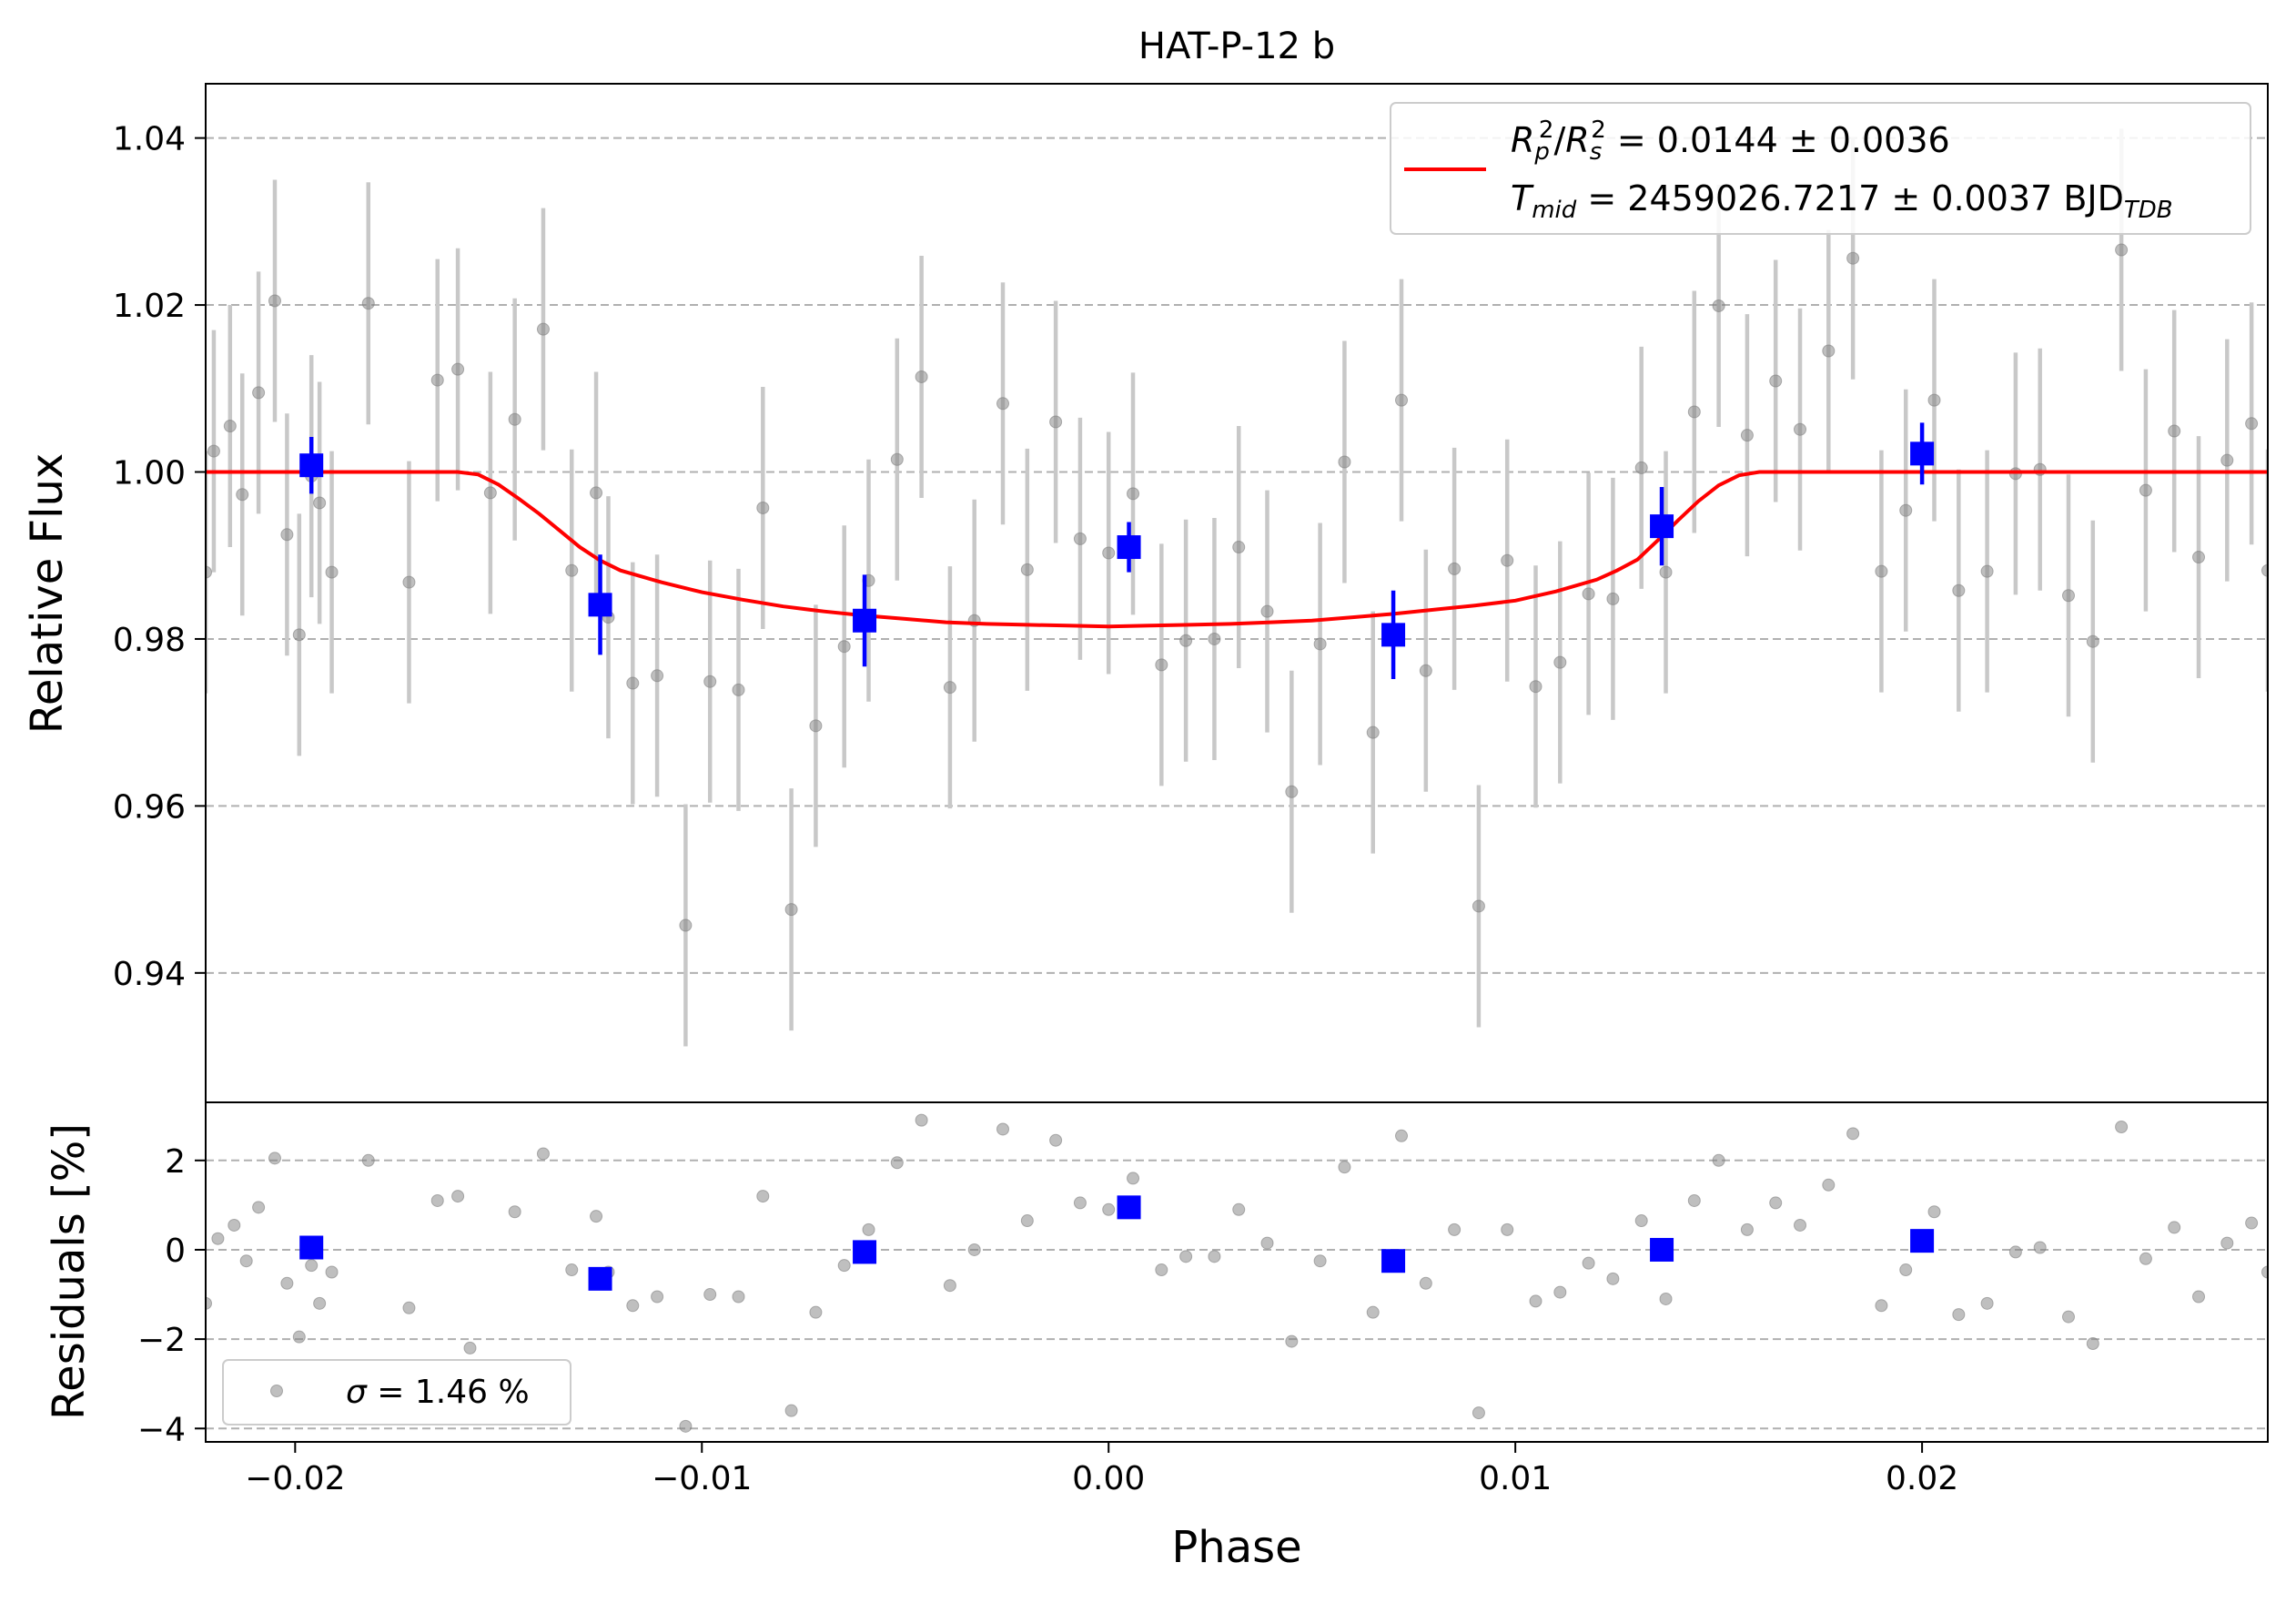  I want to click on flux-legend-line2: Tmid = 2459026.7217 ± 0.0037 BJDTDB, so click(1842, 201).